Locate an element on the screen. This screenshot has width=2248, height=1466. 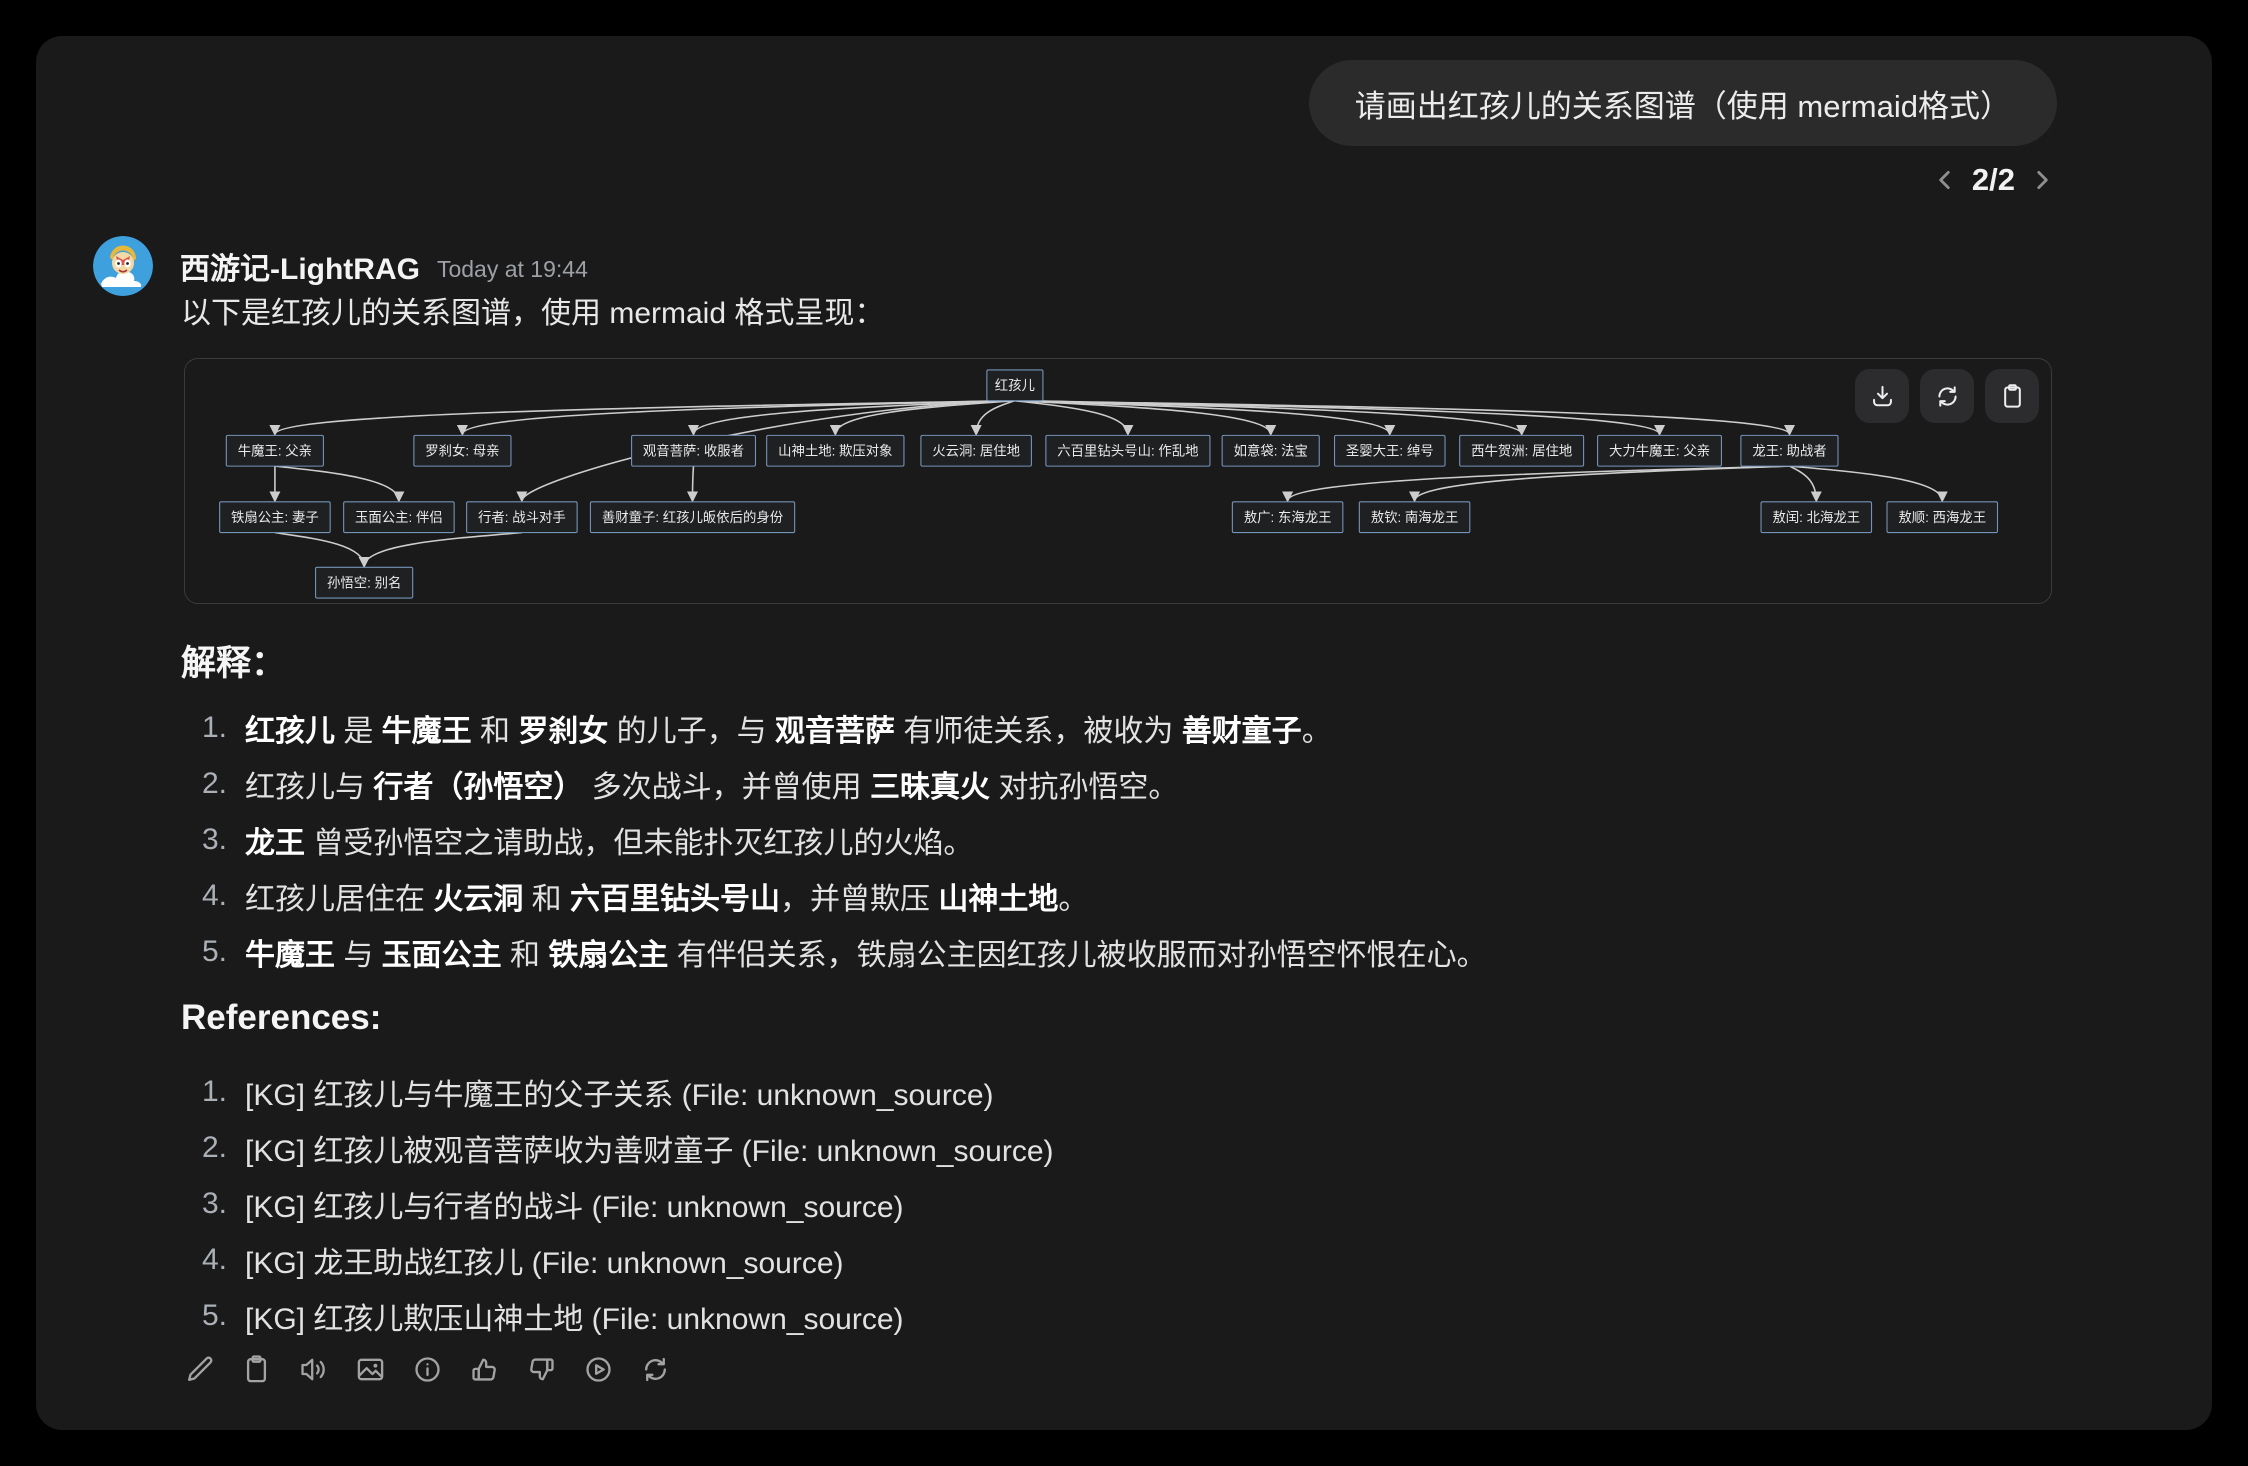
chevron-right-icon is located at coordinates (2042, 180).